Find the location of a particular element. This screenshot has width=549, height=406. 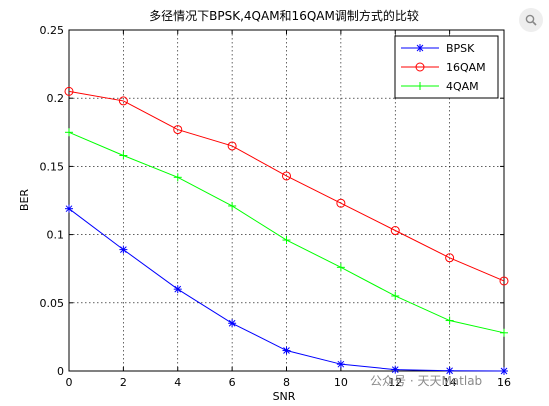

search-icon is located at coordinates (531, 20).